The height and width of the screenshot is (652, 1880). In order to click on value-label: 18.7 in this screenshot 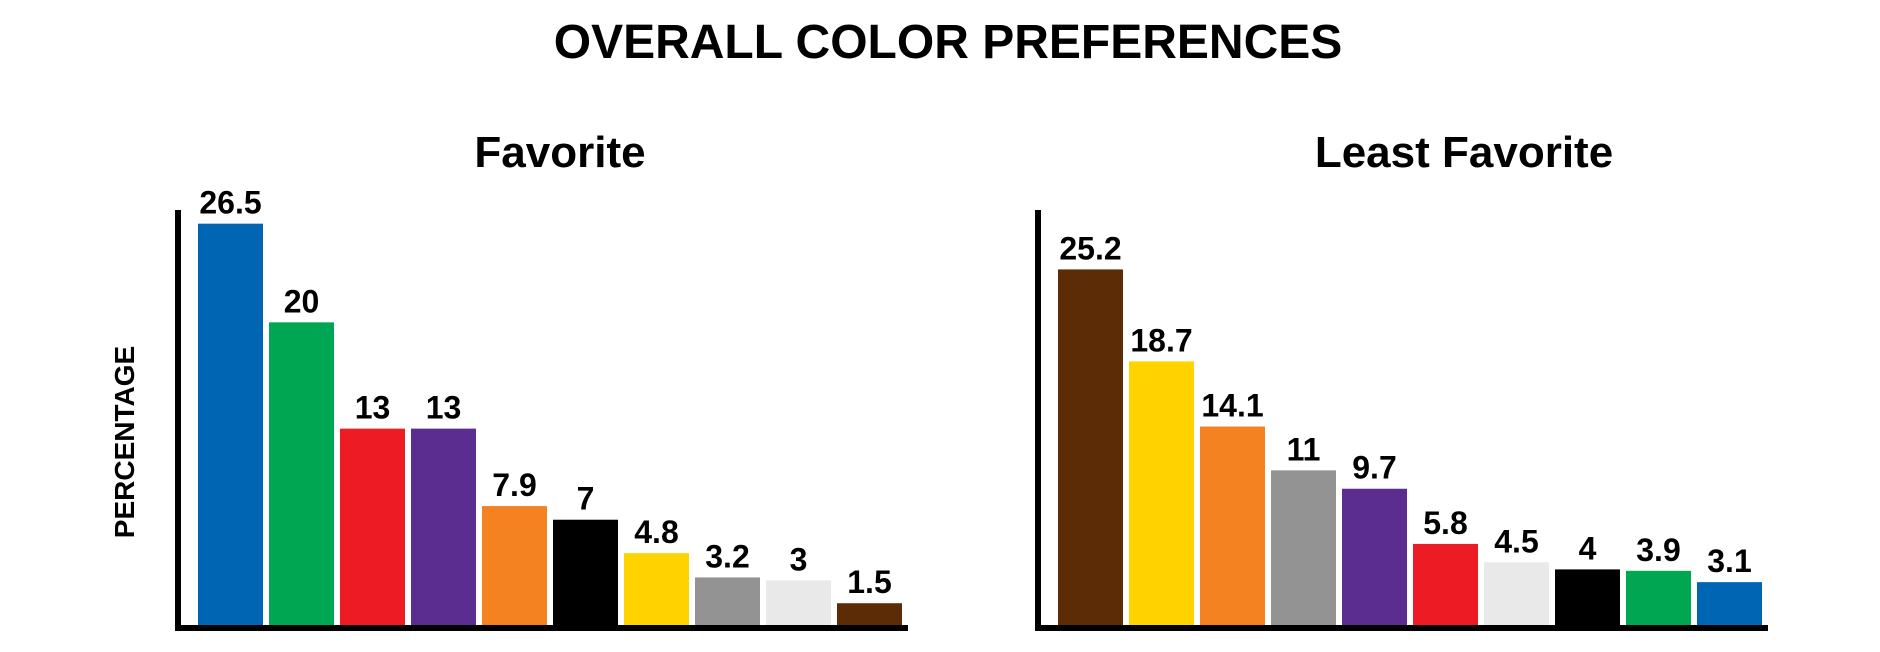, I will do `click(1161, 340)`.